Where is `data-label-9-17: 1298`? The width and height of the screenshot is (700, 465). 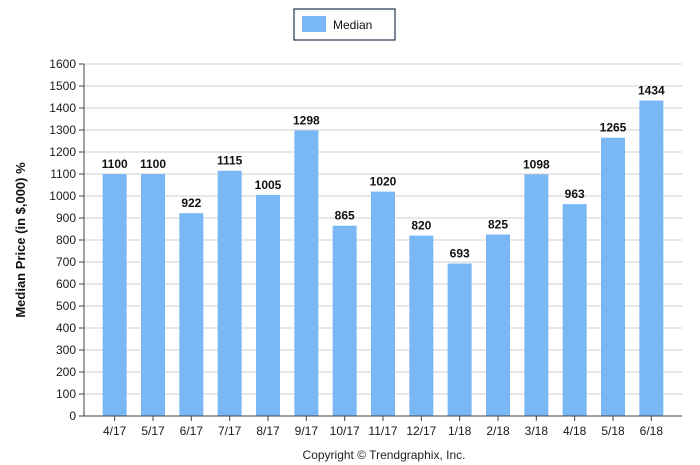
data-label-9-17: 1298 is located at coordinates (306, 120).